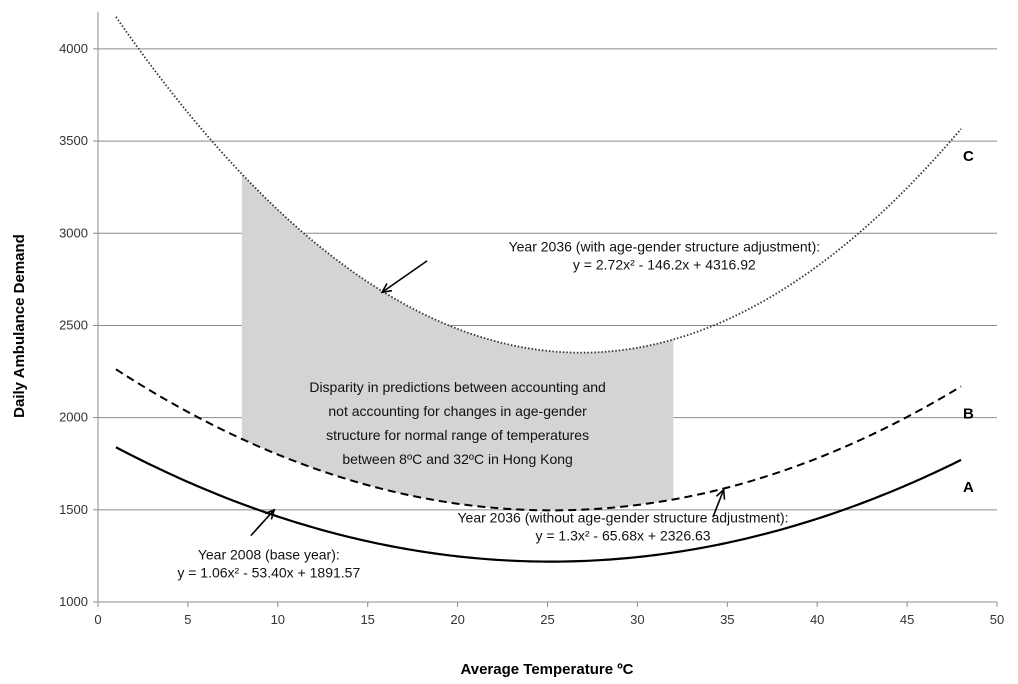 This screenshot has width=1018, height=684. I want to click on series-line-A, so click(538, 504).